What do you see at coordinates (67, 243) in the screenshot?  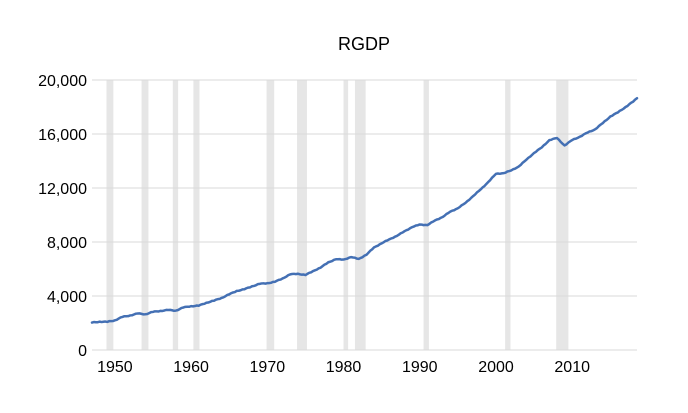 I see `y-tick-label: 8,000` at bounding box center [67, 243].